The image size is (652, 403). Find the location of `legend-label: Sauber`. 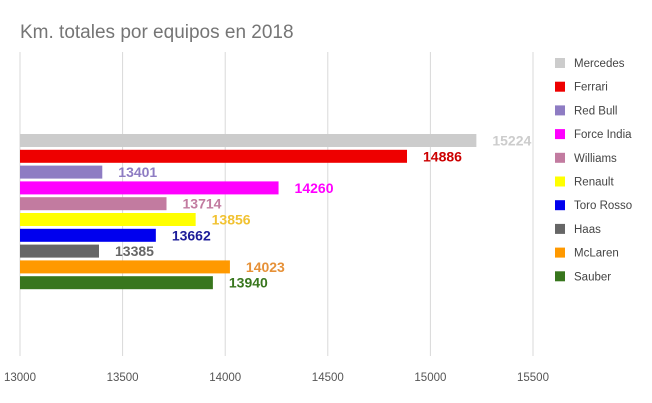

legend-label: Sauber is located at coordinates (592, 277).